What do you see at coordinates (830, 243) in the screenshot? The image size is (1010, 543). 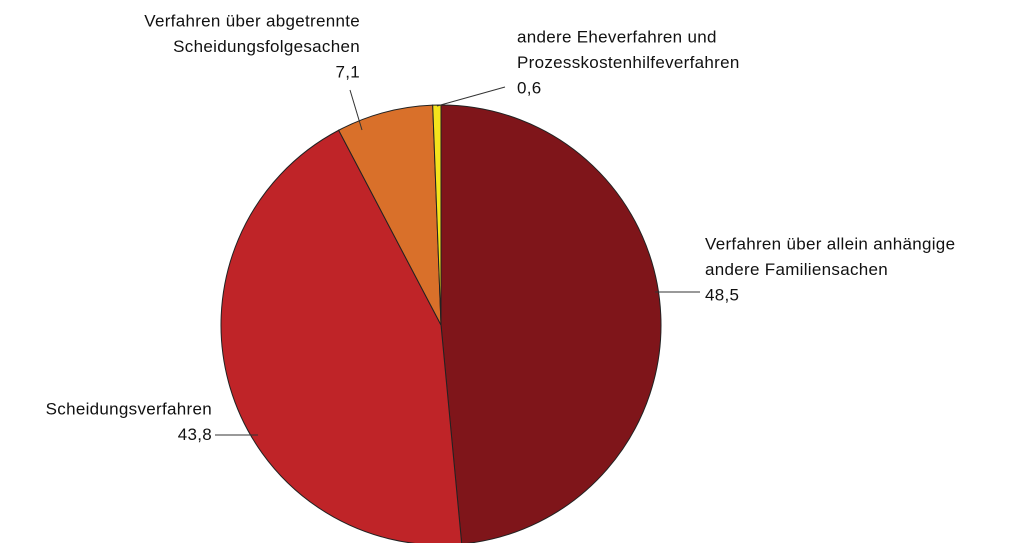 I see `slice-label: Verfahren über allein anhängige` at bounding box center [830, 243].